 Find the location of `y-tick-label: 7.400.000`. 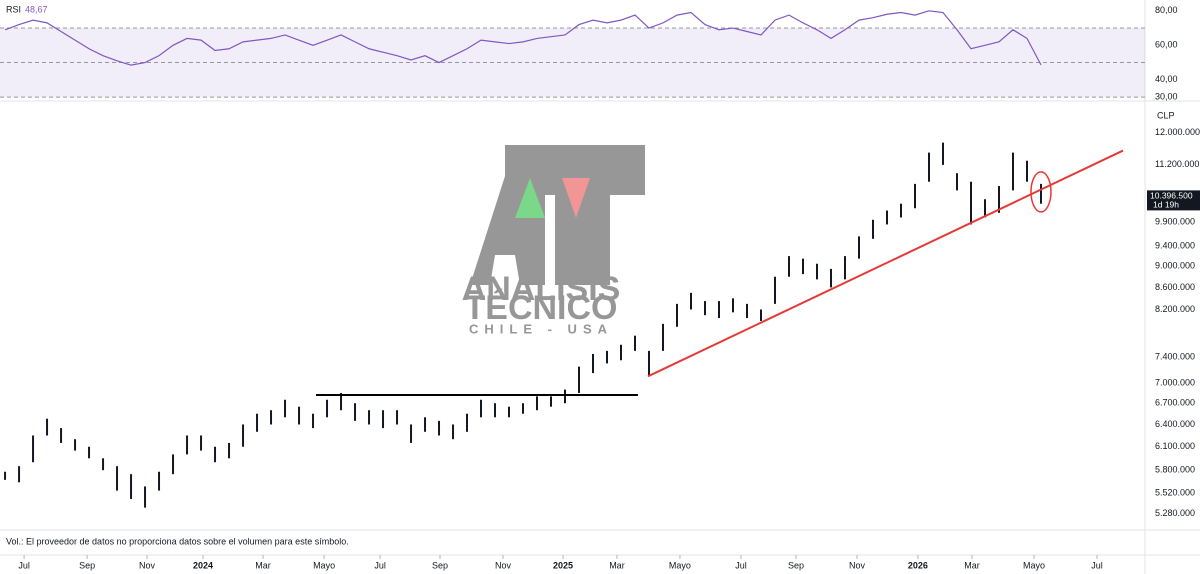

y-tick-label: 7.400.000 is located at coordinates (1175, 357).